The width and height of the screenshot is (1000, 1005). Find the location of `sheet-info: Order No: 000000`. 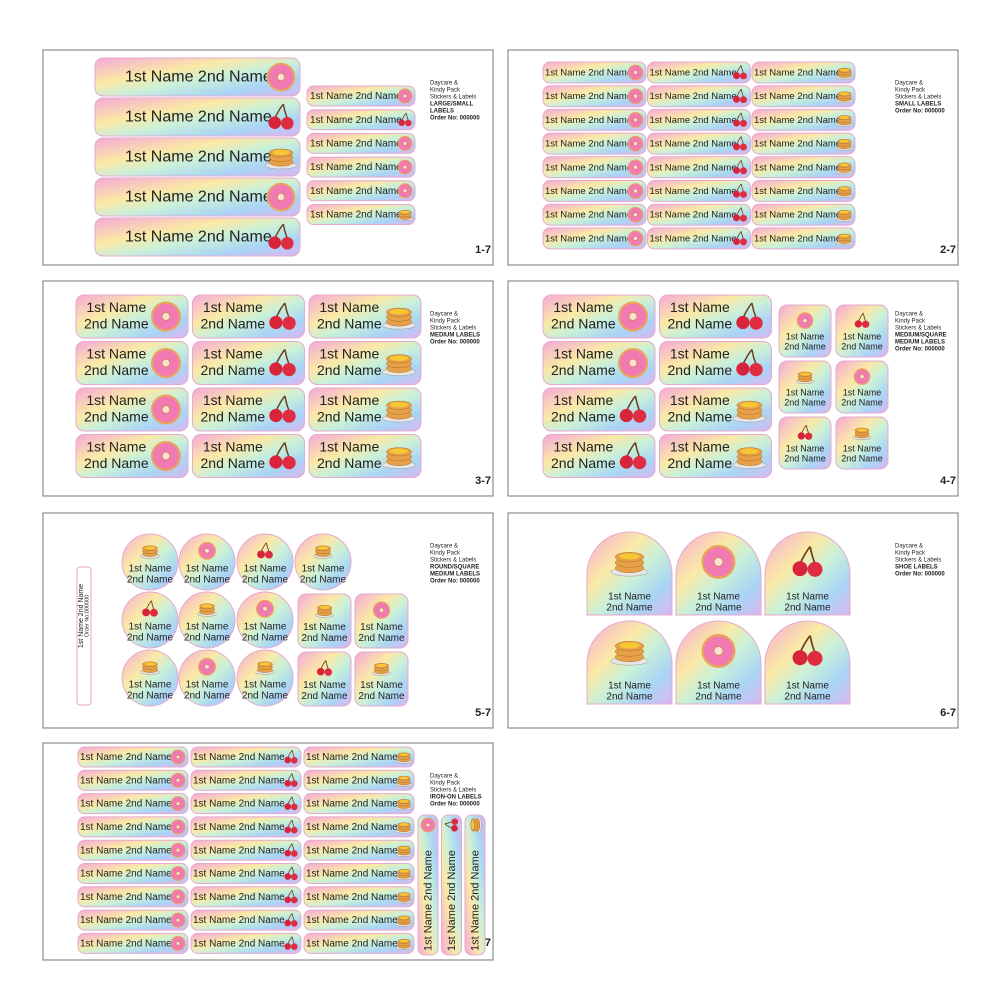

sheet-info: Order No: 000000 is located at coordinates (920, 575).